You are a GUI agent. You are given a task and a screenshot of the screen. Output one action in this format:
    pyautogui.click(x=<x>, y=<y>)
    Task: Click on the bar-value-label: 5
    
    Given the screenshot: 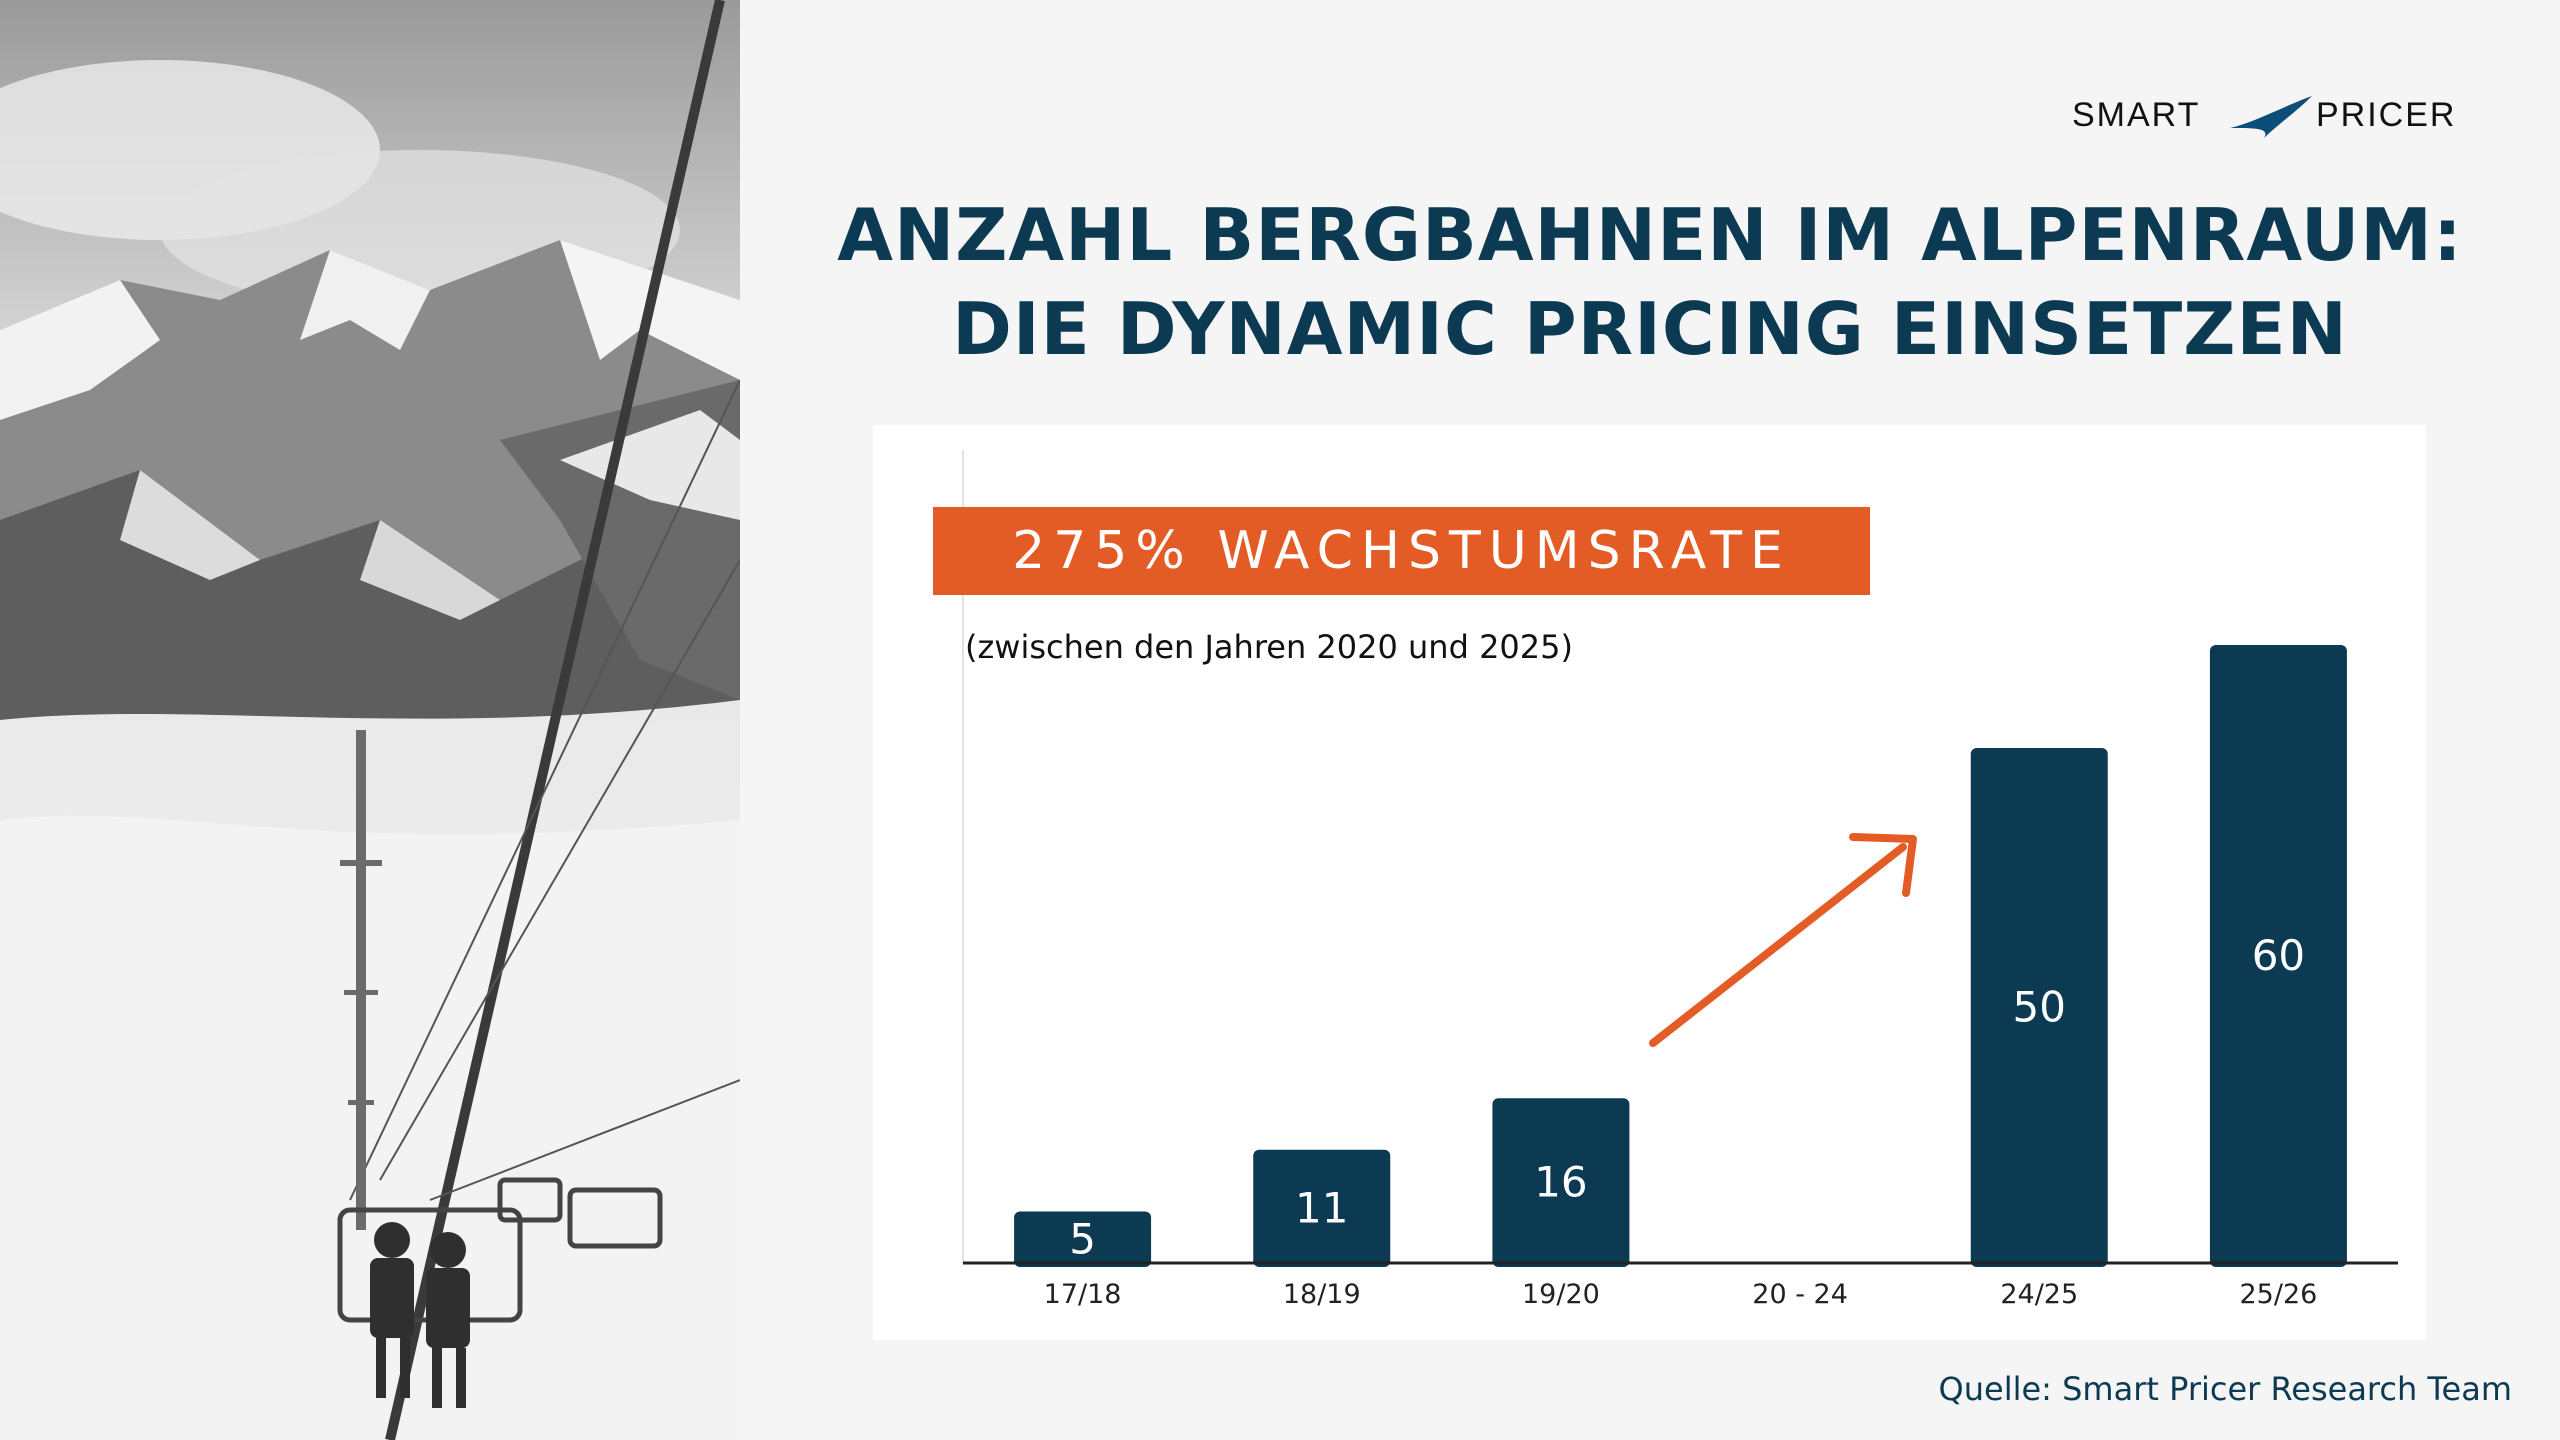 What is the action you would take?
    pyautogui.click(x=1082, y=1238)
    